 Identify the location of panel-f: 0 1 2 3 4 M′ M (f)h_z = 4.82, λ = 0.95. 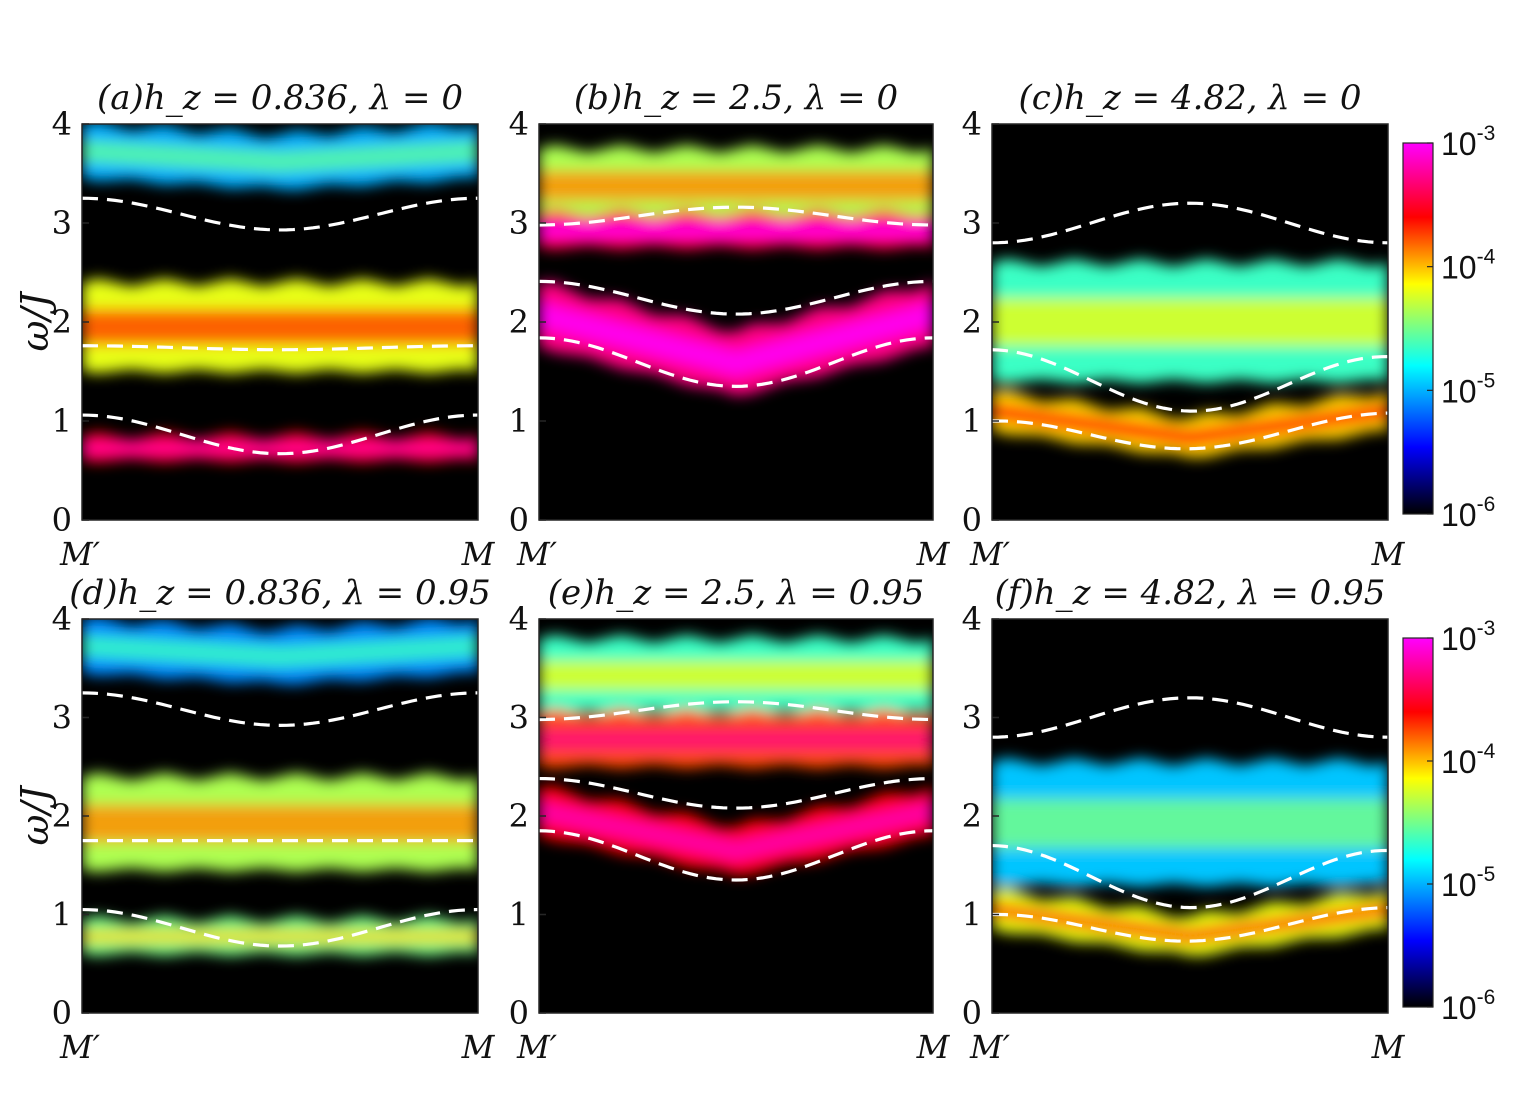
(1184, 819).